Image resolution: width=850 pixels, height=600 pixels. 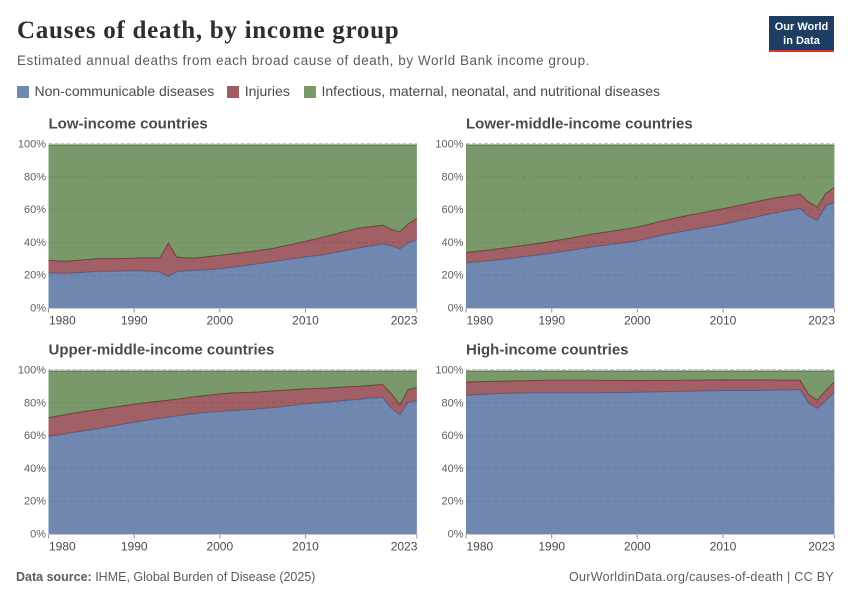 I want to click on svg-text: Low-income countries, so click(x=128, y=124).